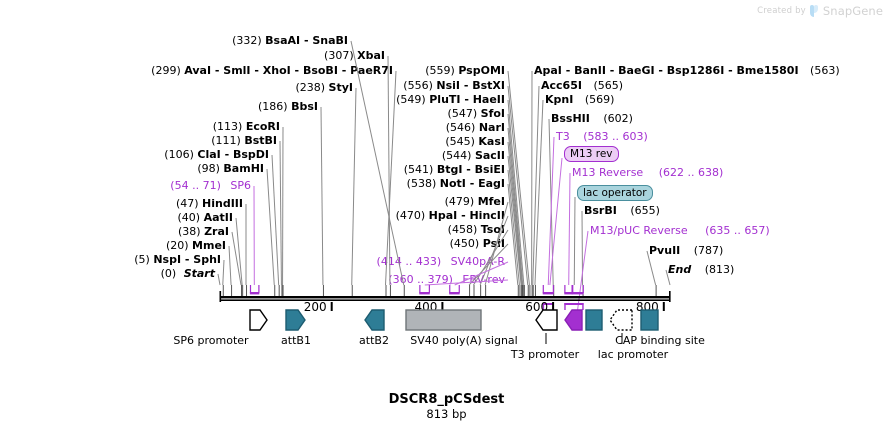 The width and height of the screenshot is (893, 429). What do you see at coordinates (450, 215) in the screenshot?
I see `enzyme-label-hpaI: (470) HpaI - HincII` at bounding box center [450, 215].